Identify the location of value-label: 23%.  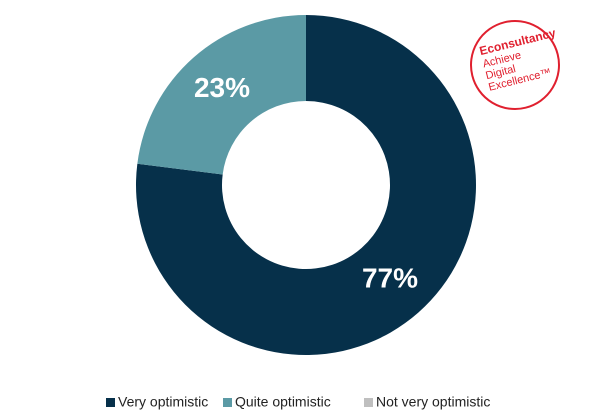
(222, 87).